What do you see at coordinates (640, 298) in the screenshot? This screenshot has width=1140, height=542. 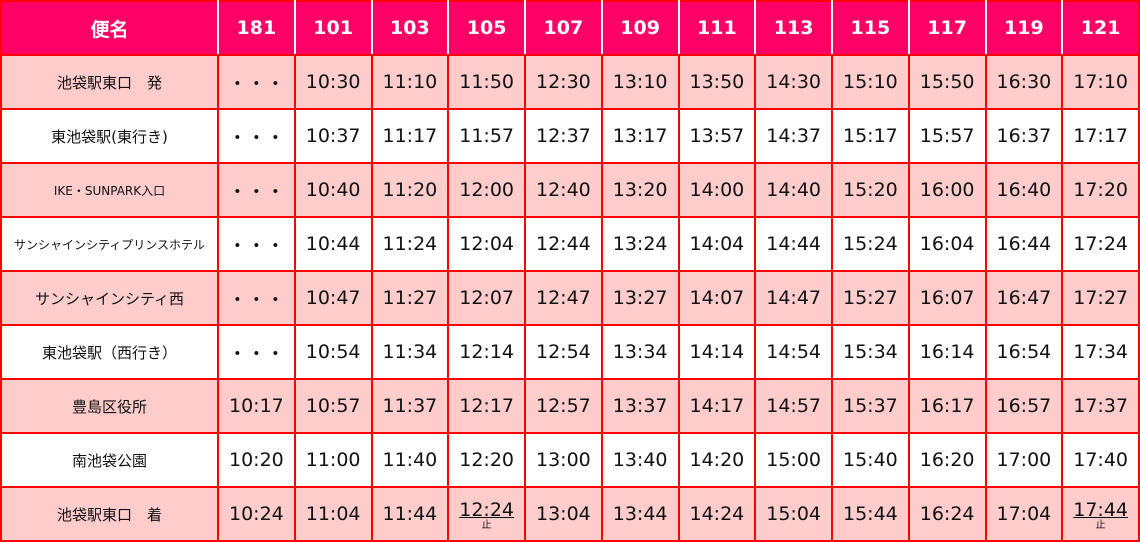 I see `time-cell: 13:27` at bounding box center [640, 298].